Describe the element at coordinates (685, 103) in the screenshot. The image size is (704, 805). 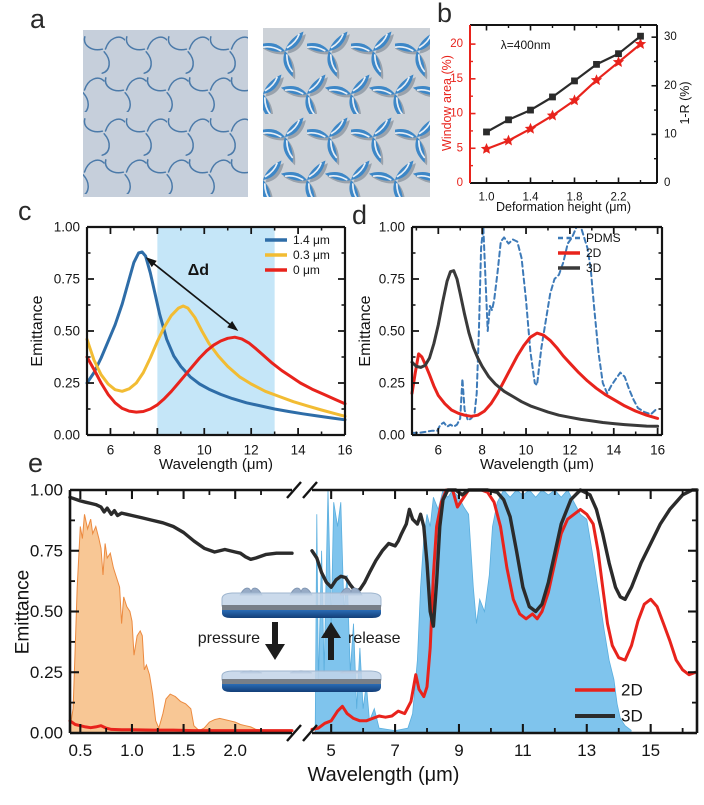
I see `b-ylabel-right: 1-R (%)` at that location.